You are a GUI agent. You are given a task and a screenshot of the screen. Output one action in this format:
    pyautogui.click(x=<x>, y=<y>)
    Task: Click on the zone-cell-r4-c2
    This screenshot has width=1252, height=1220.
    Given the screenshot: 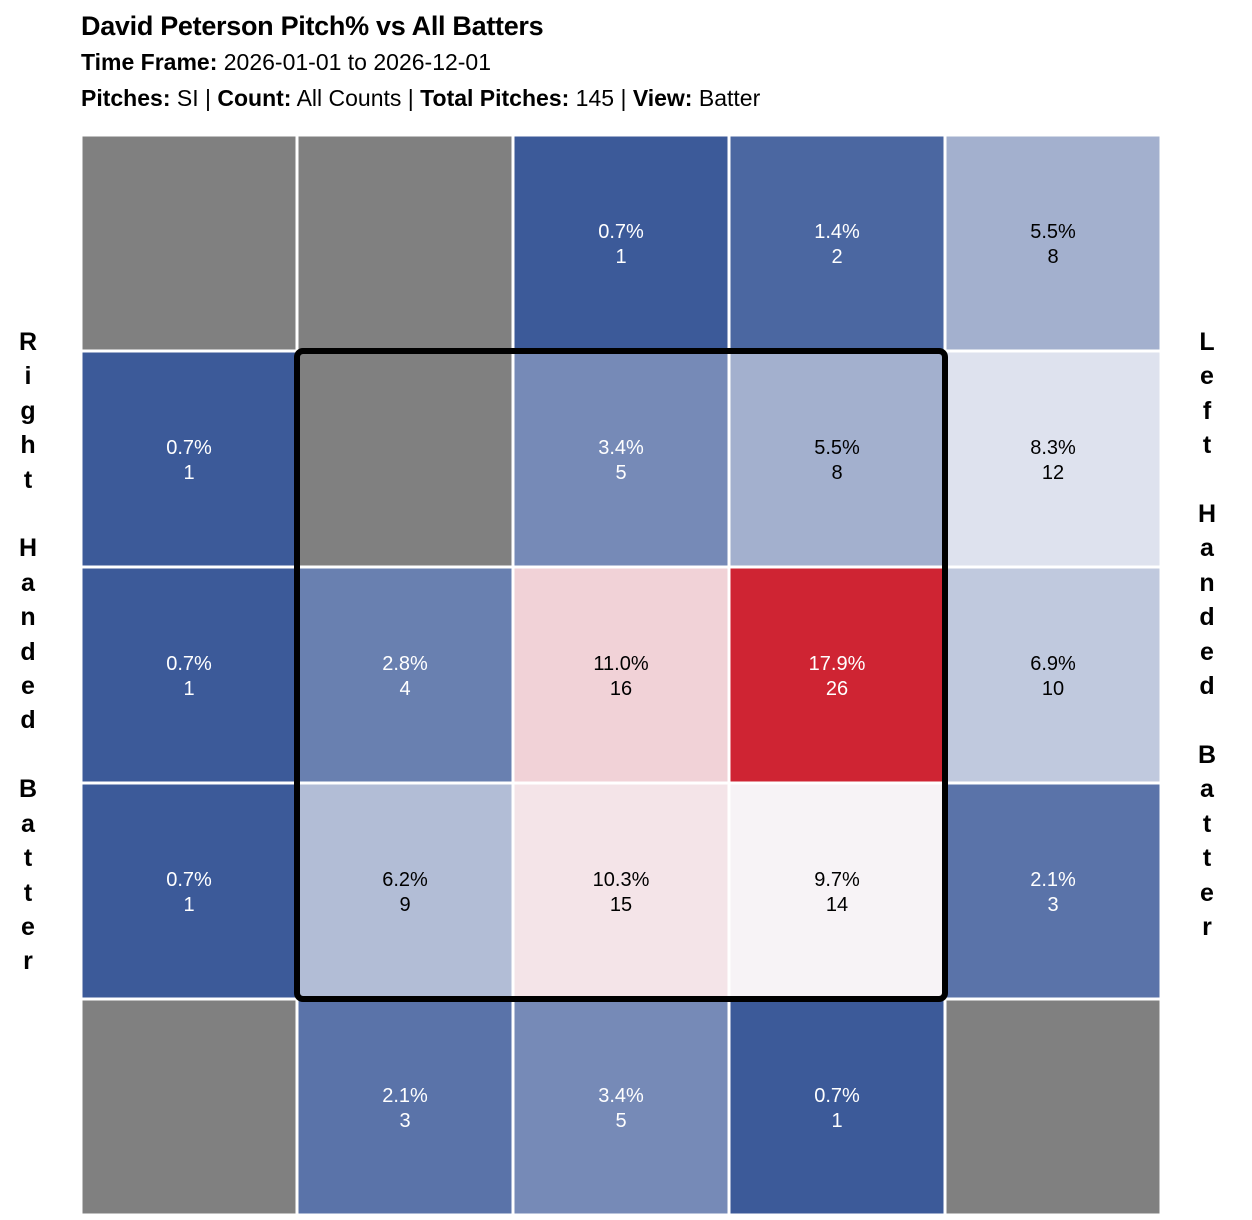 What is the action you would take?
    pyautogui.click(x=621, y=1107)
    